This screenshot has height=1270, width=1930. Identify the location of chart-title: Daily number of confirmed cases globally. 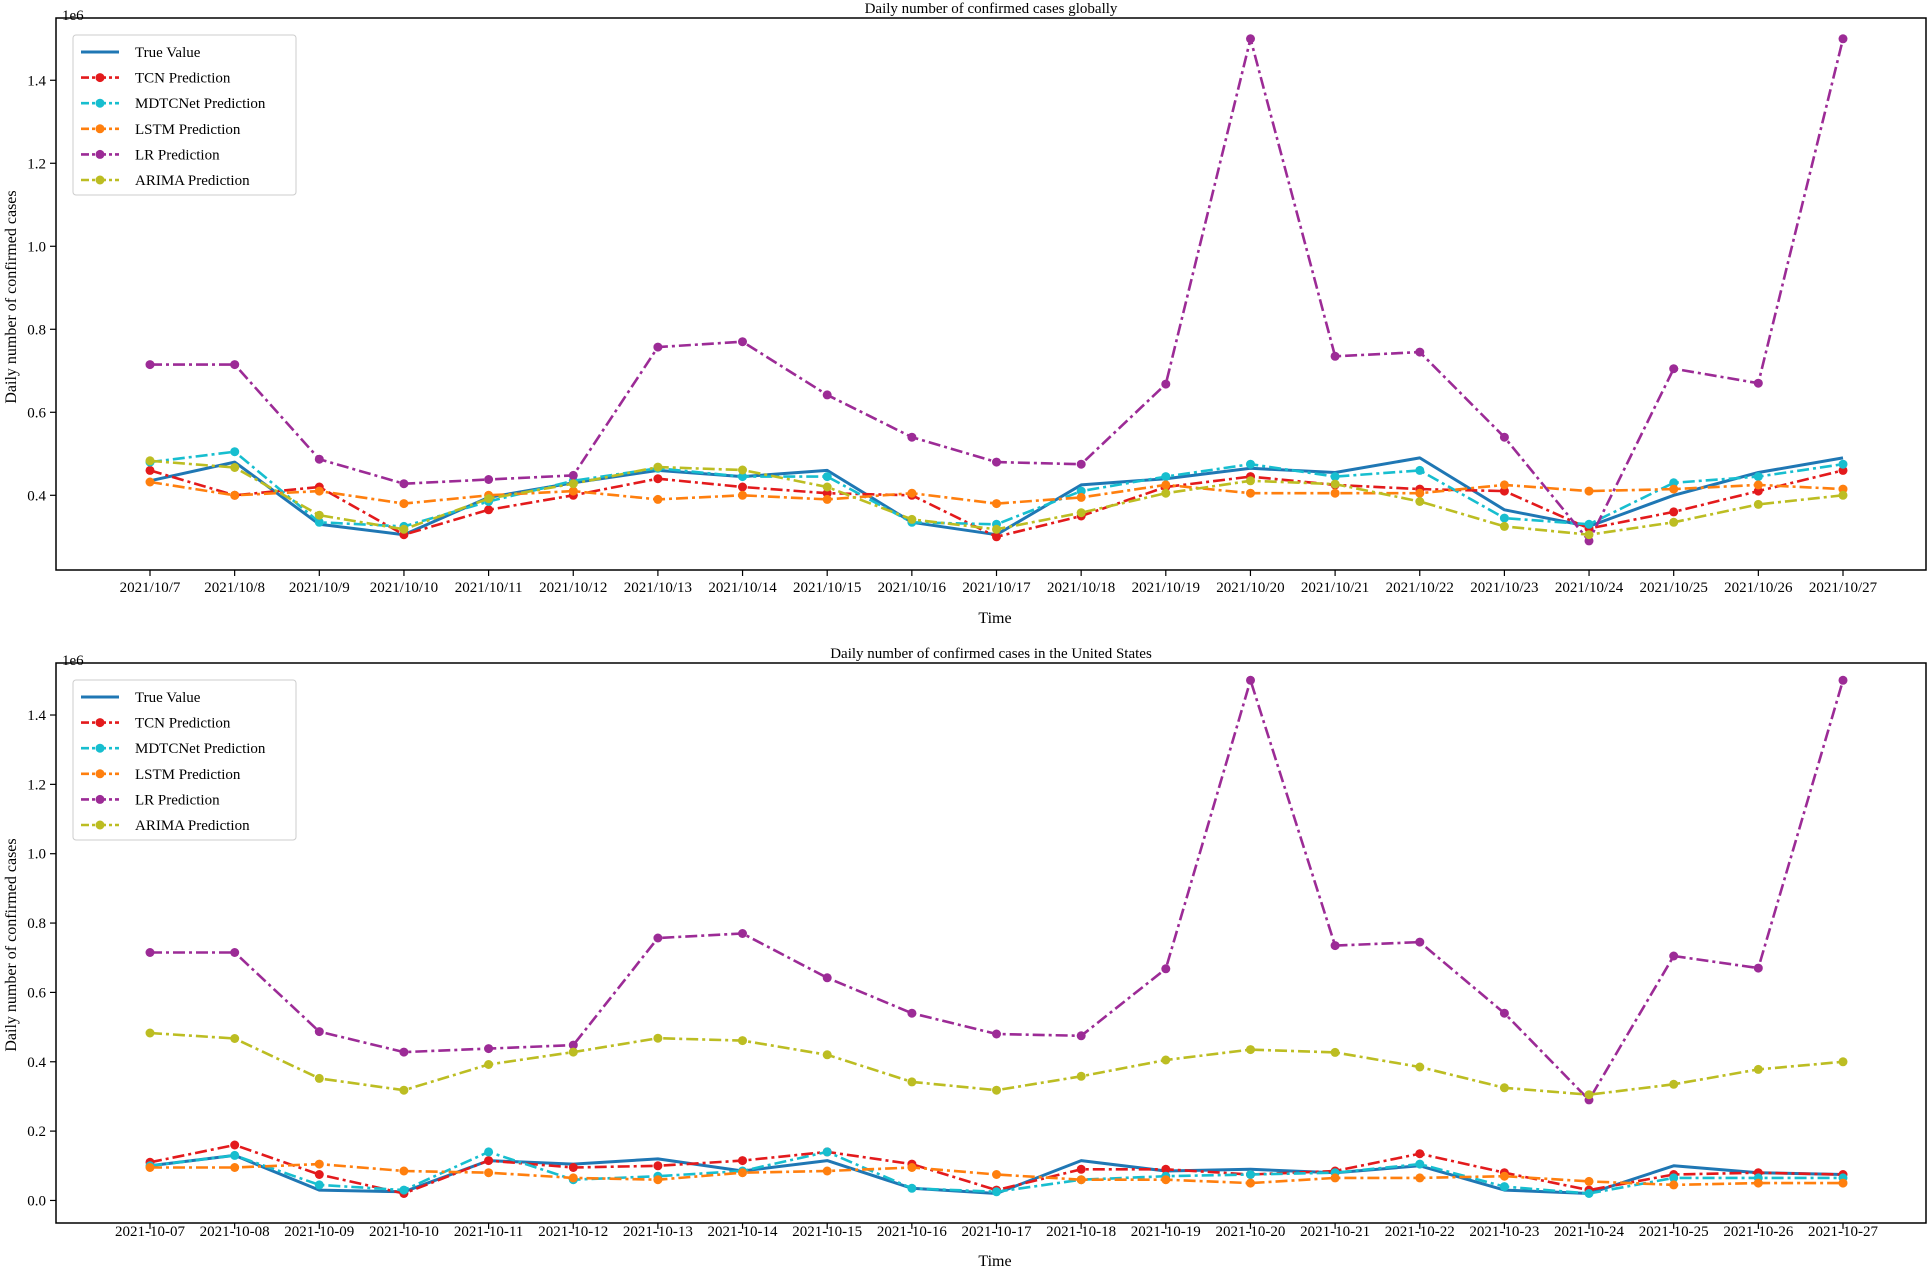
(991, 9).